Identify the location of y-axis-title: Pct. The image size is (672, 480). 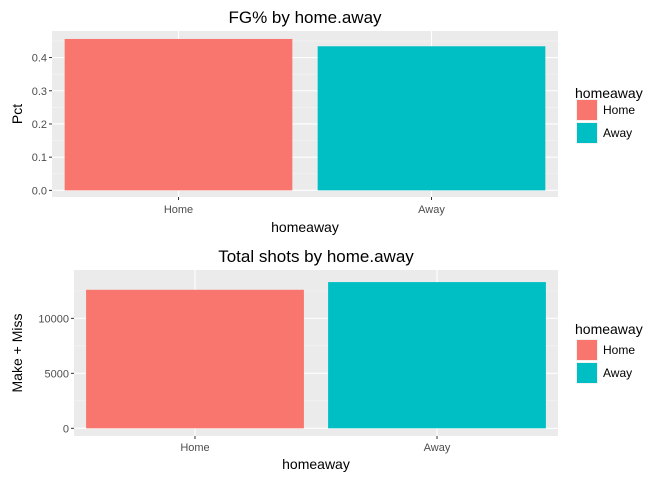
(17, 114).